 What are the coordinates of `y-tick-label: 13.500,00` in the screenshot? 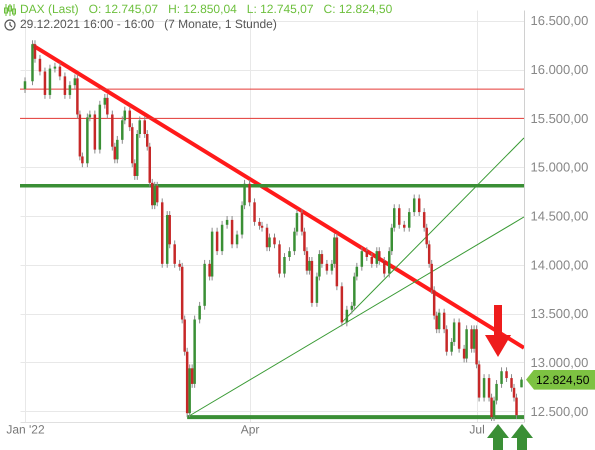 It's located at (559, 314).